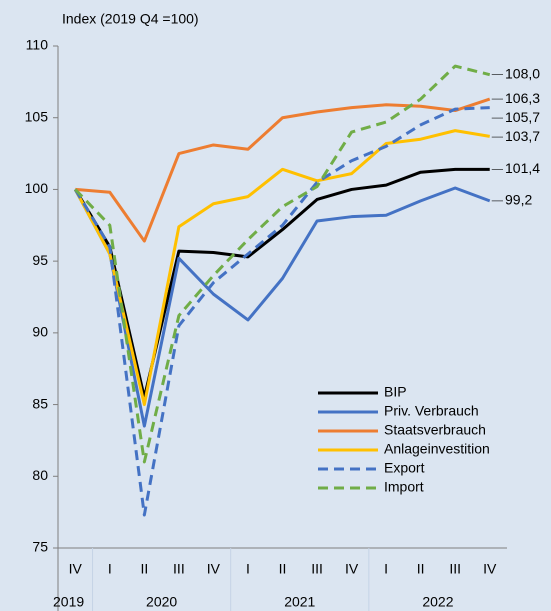  Describe the element at coordinates (437, 449) in the screenshot. I see `legend-label: Anlageinvestition` at that location.